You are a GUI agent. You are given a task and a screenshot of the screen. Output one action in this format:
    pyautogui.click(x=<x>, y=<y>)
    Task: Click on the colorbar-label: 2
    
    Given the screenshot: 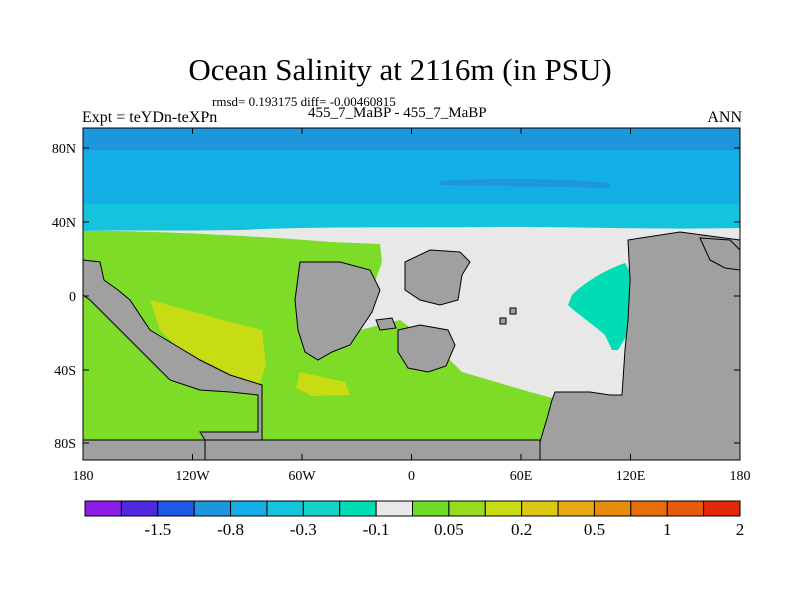 What is the action you would take?
    pyautogui.click(x=740, y=529)
    